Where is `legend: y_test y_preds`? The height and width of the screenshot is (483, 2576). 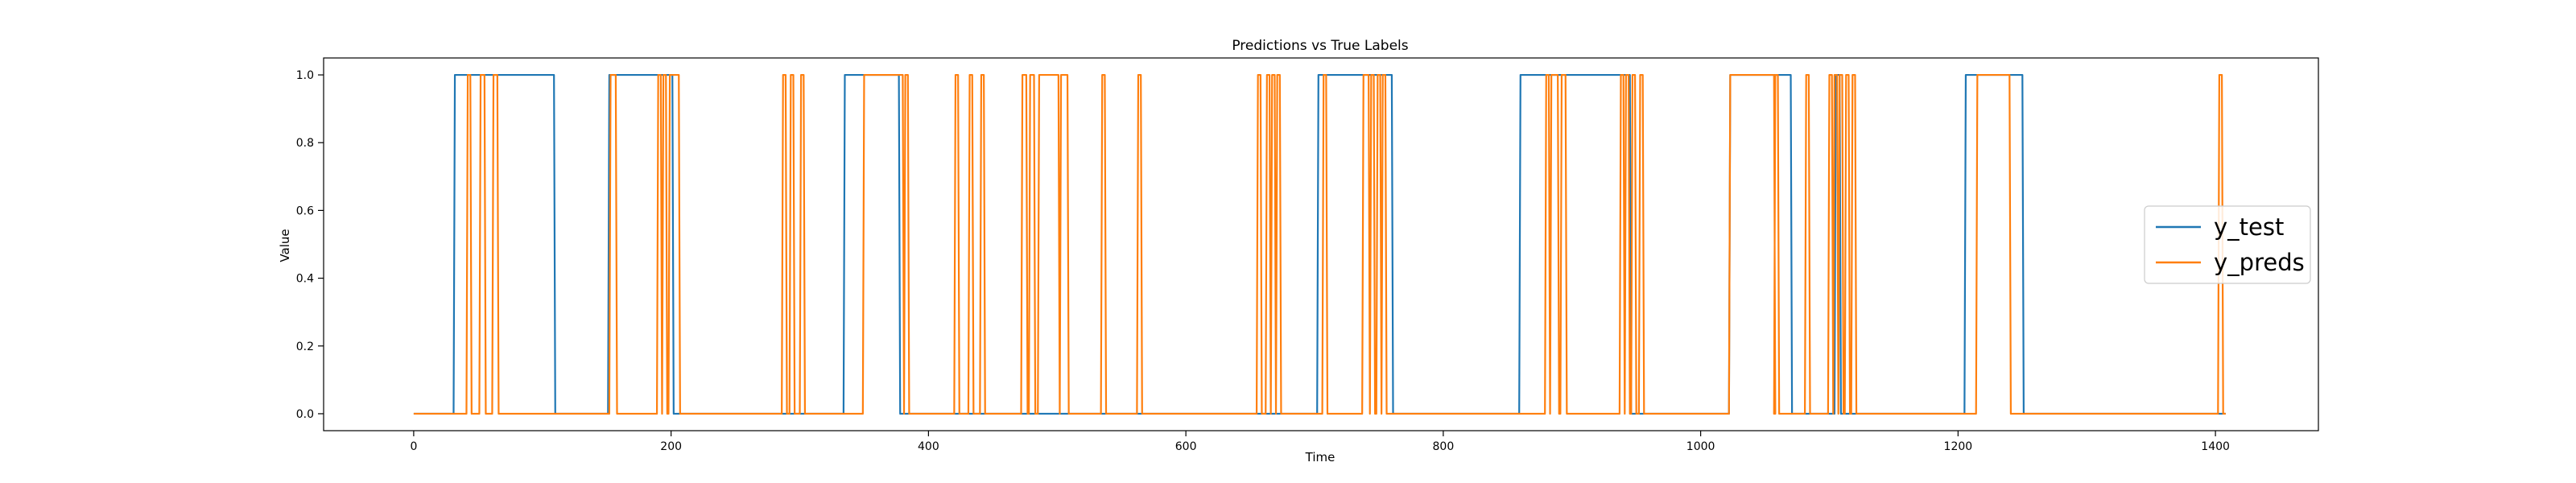
legend: y_test y_preds is located at coordinates (2227, 244).